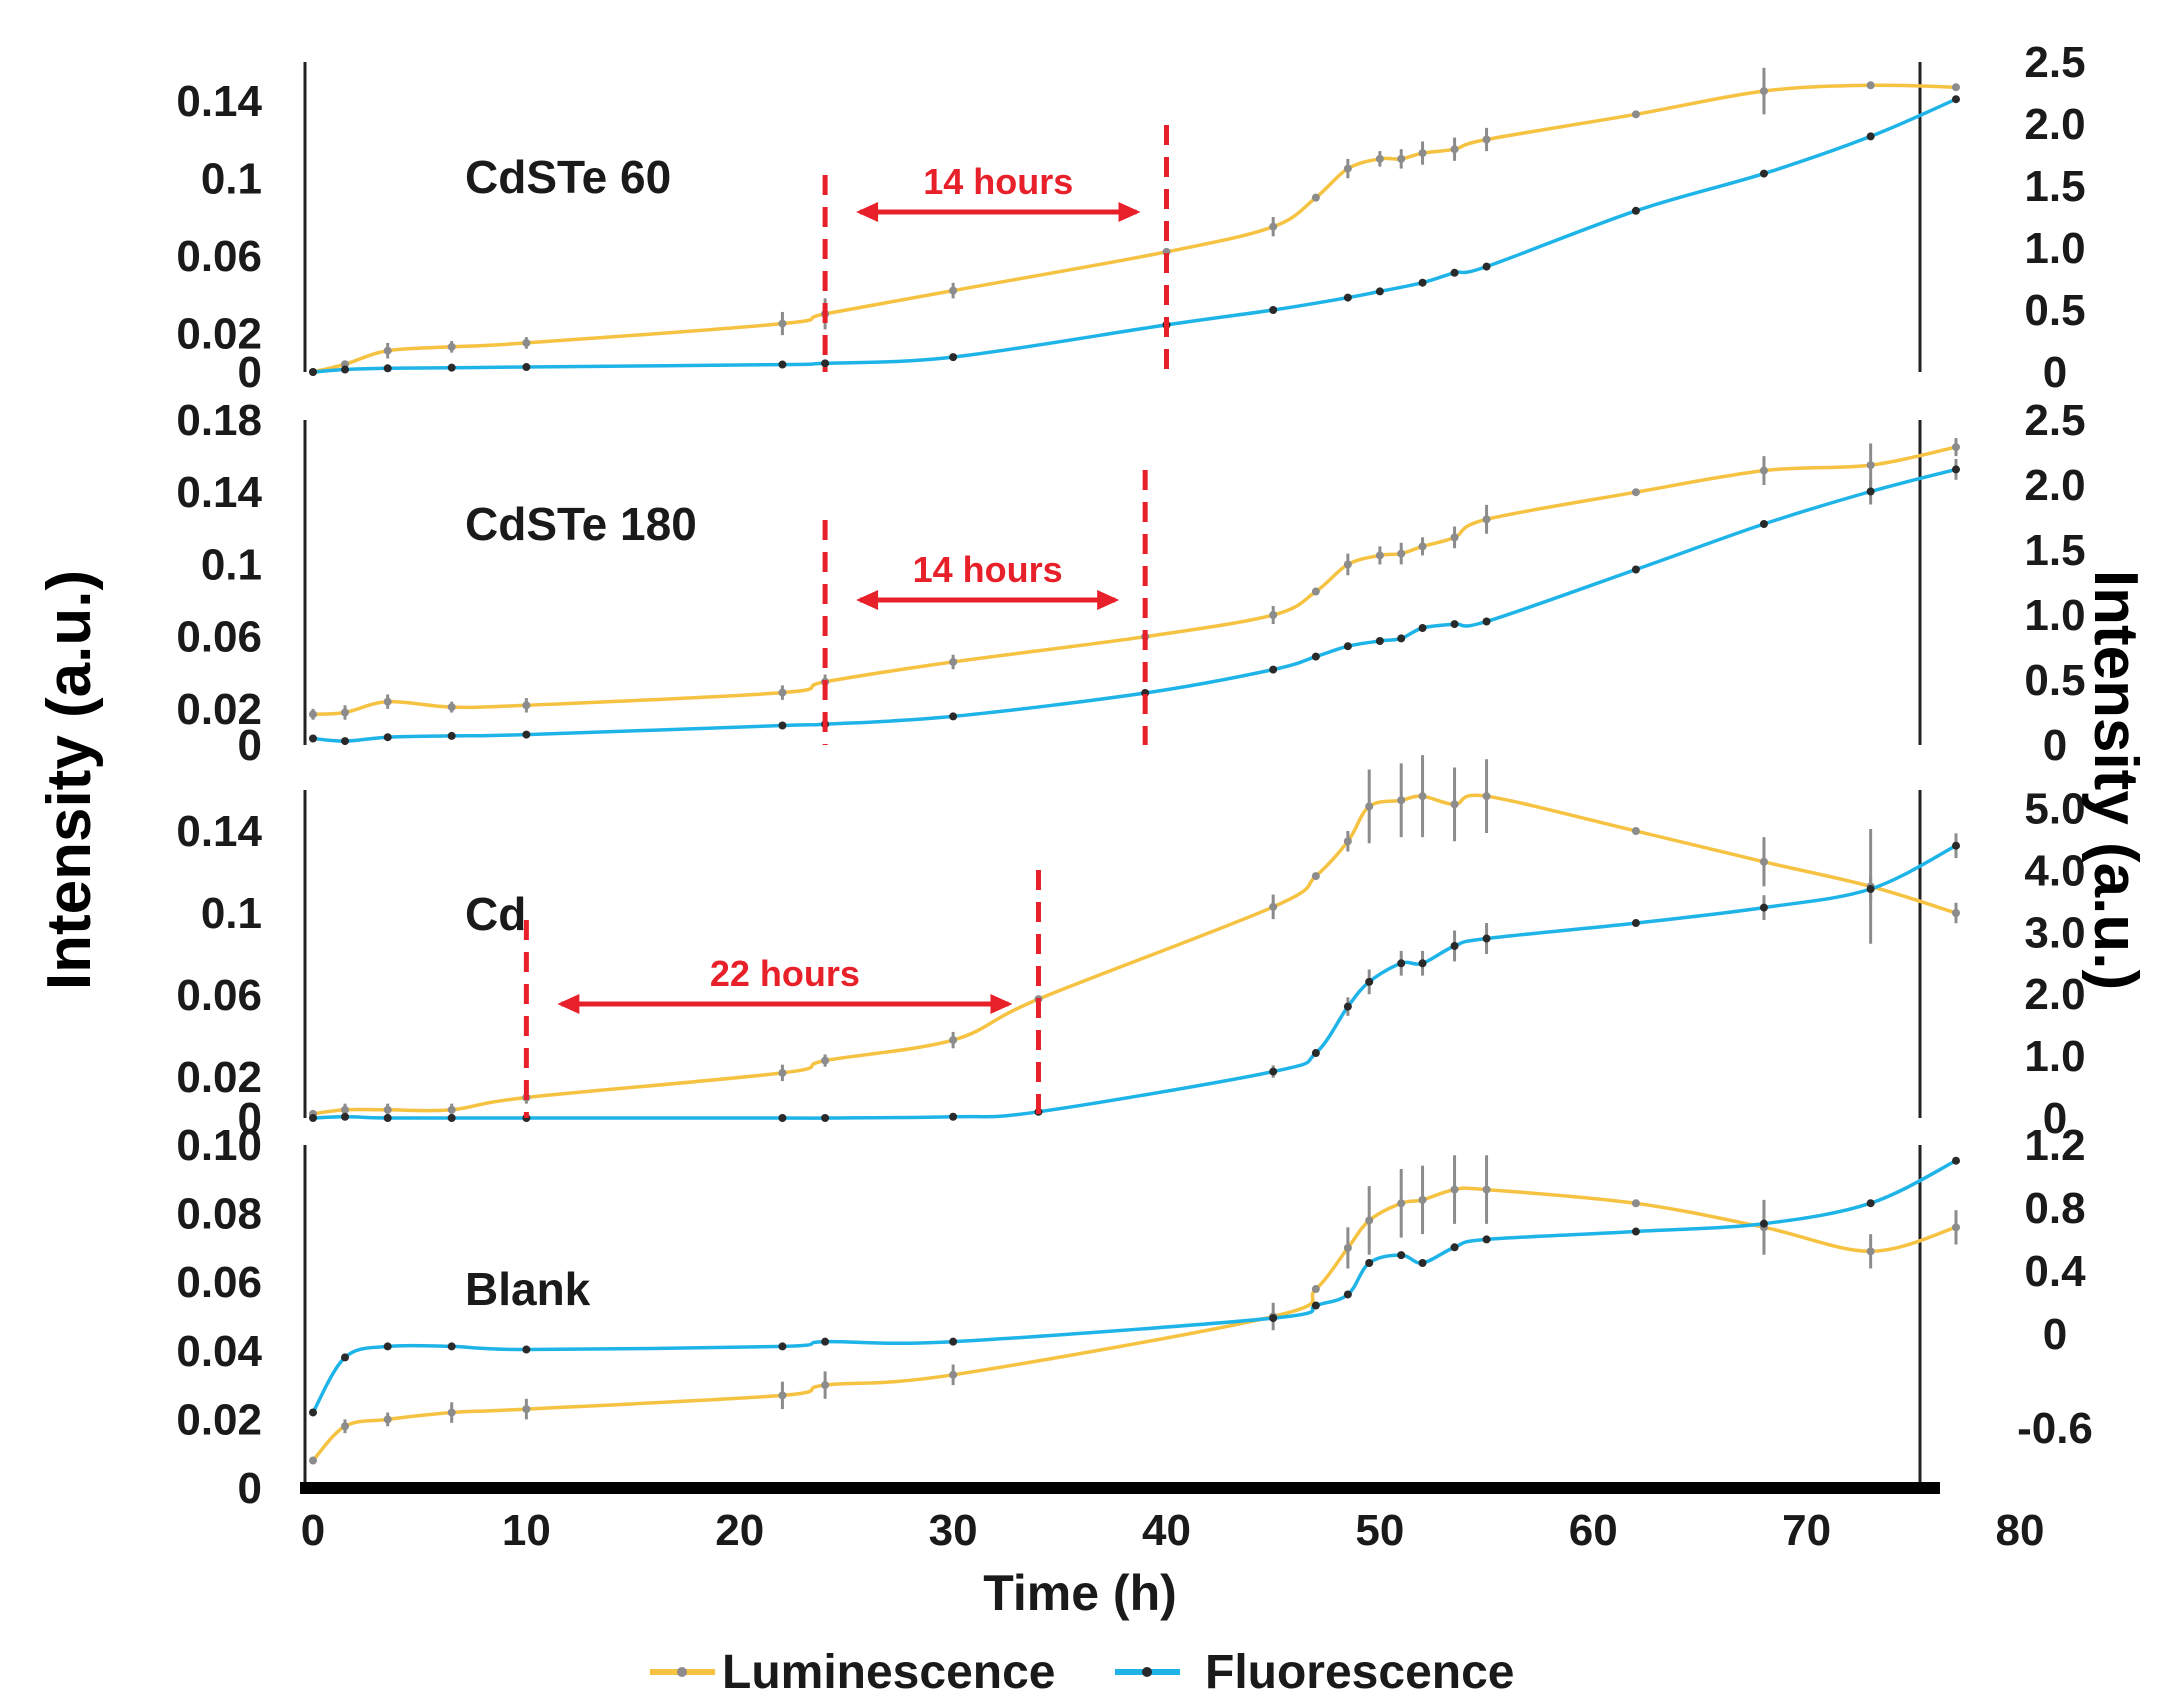 The height and width of the screenshot is (1708, 2173). Describe the element at coordinates (2115, 780) in the screenshot. I see `y-axis-title-right: Intensity (a.u.)` at that location.